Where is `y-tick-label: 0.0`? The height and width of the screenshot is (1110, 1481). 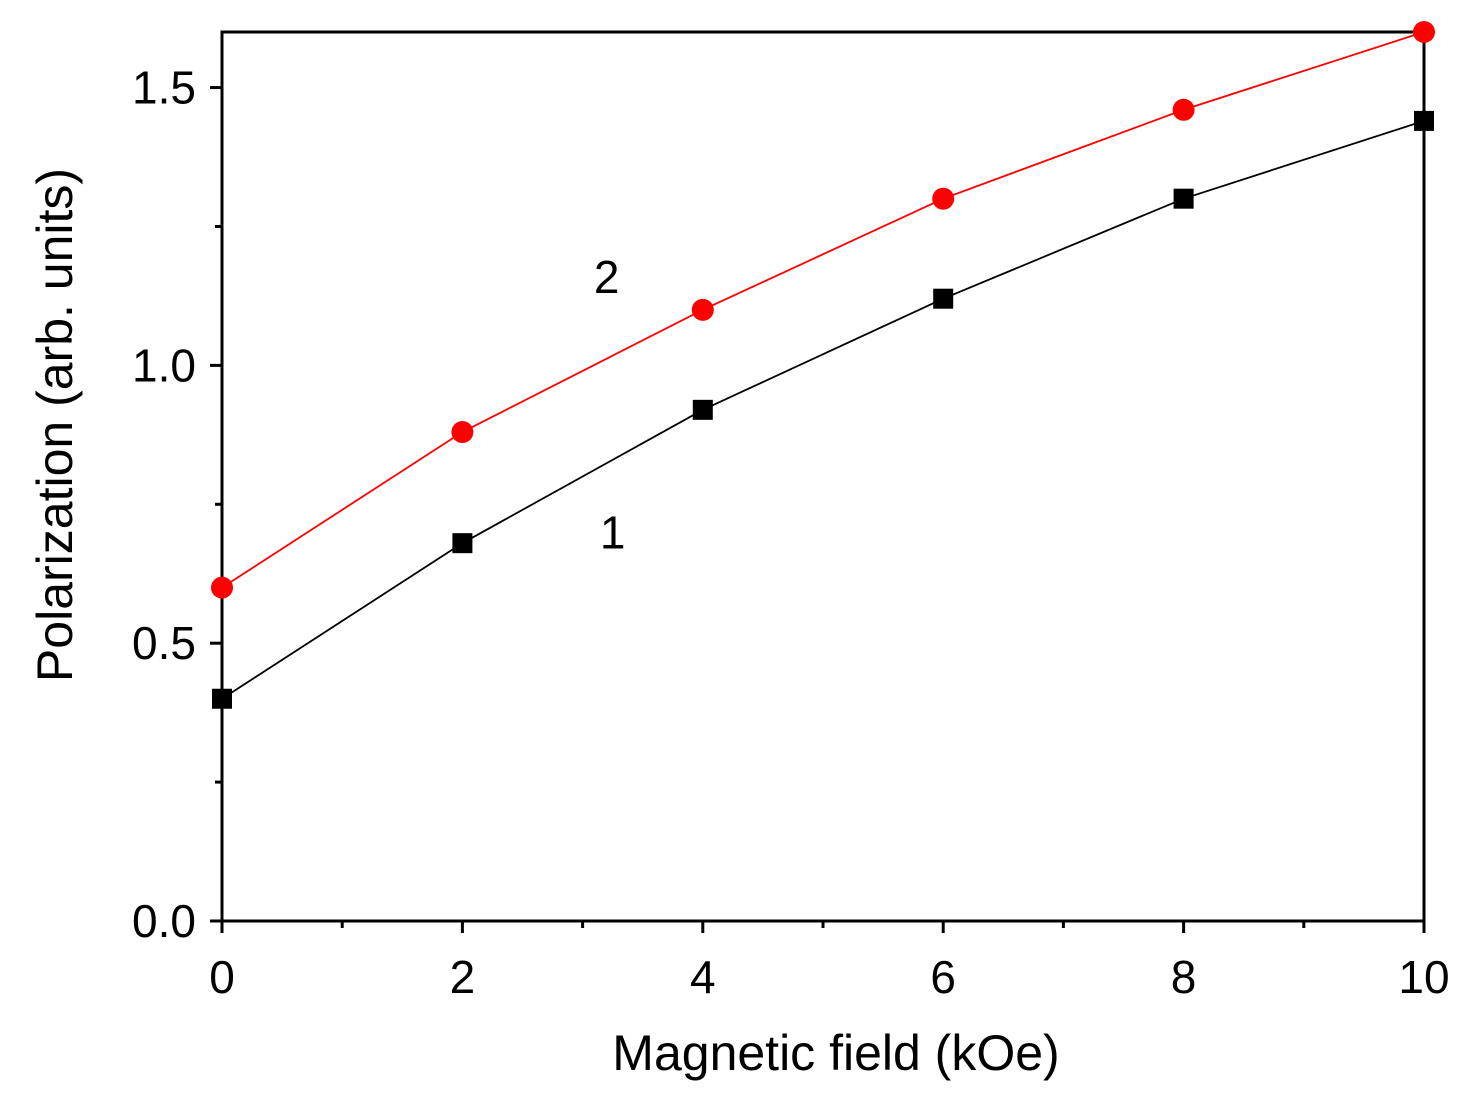
y-tick-label: 0.0 is located at coordinates (164, 921).